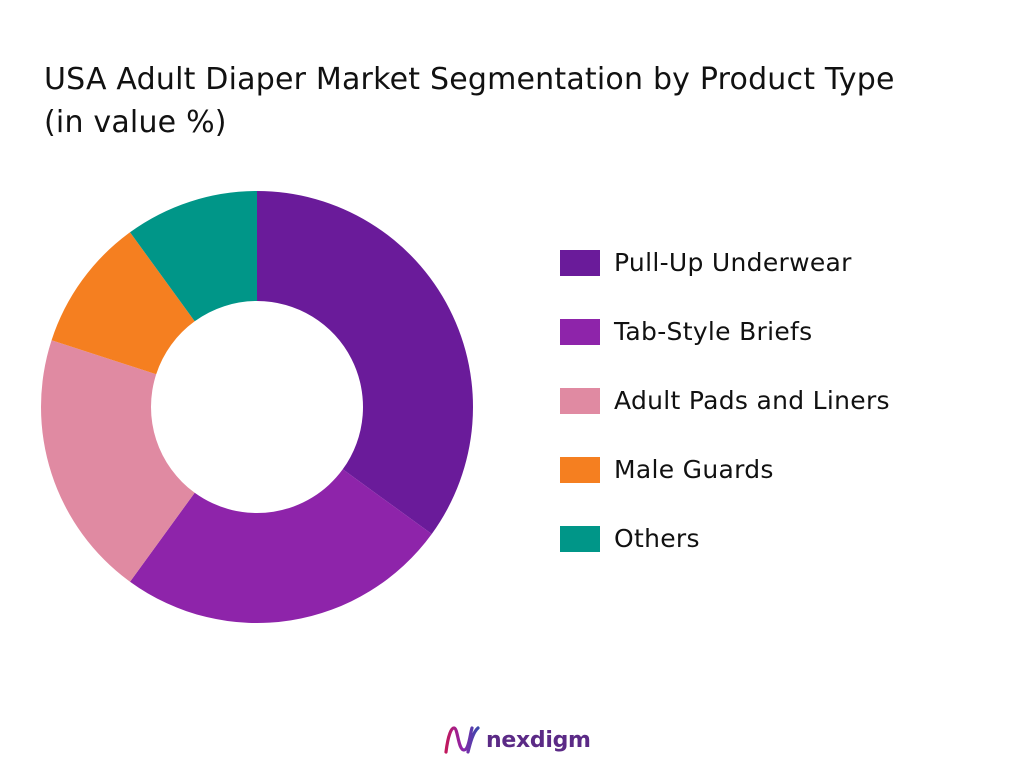 The height and width of the screenshot is (768, 1024). I want to click on donut-slice-male-guards, so click(123, 303).